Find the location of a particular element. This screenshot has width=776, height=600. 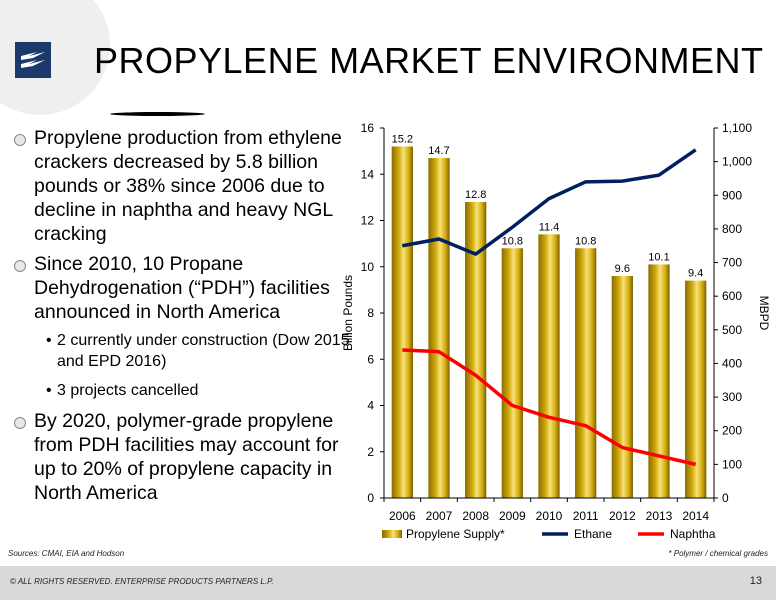

y-tick-label-left: 2 is located at coordinates (370, 452).